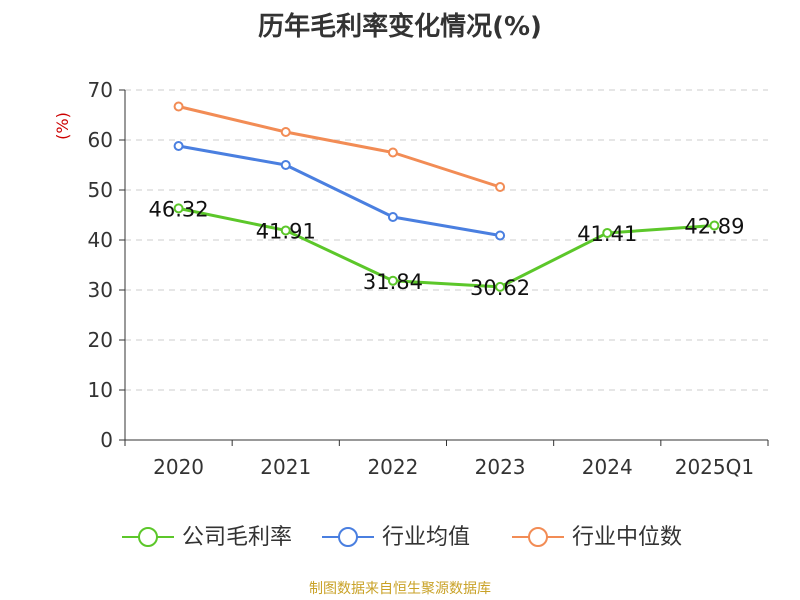  What do you see at coordinates (100, 390) in the screenshot?
I see `y-tick-label: 10` at bounding box center [100, 390].